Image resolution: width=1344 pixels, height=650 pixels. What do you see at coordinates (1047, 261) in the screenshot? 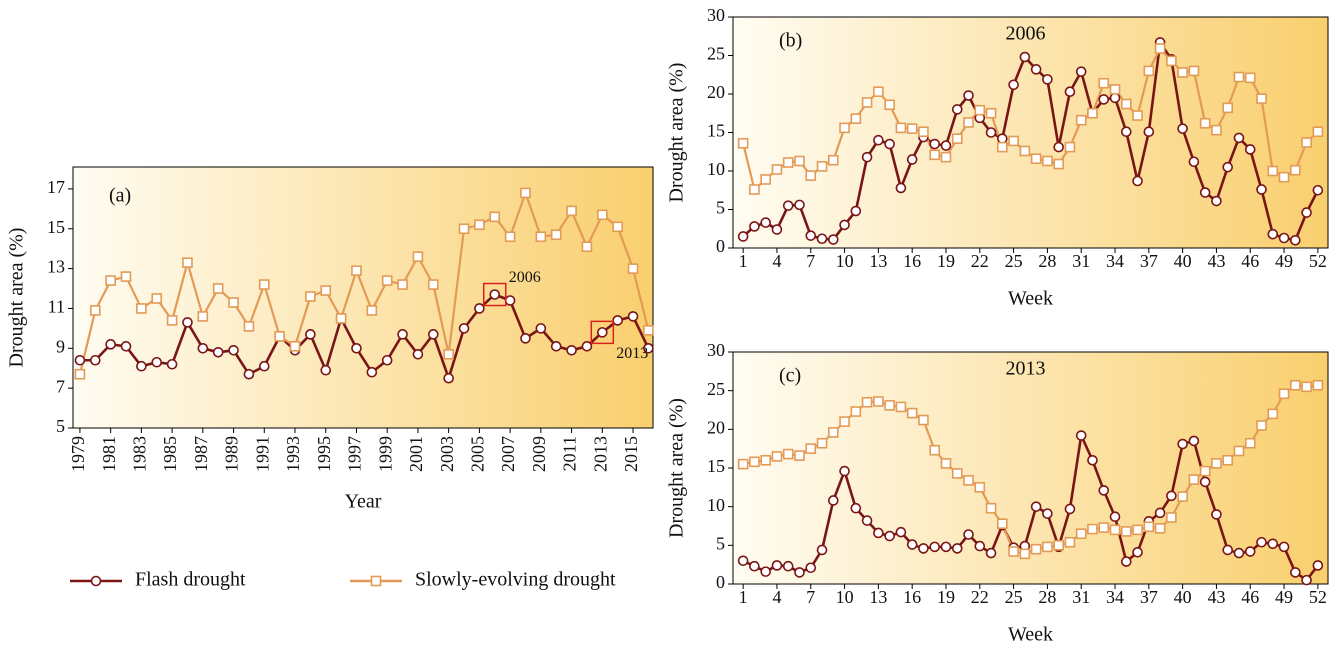
I see `x-tick-label: 28` at bounding box center [1047, 261].